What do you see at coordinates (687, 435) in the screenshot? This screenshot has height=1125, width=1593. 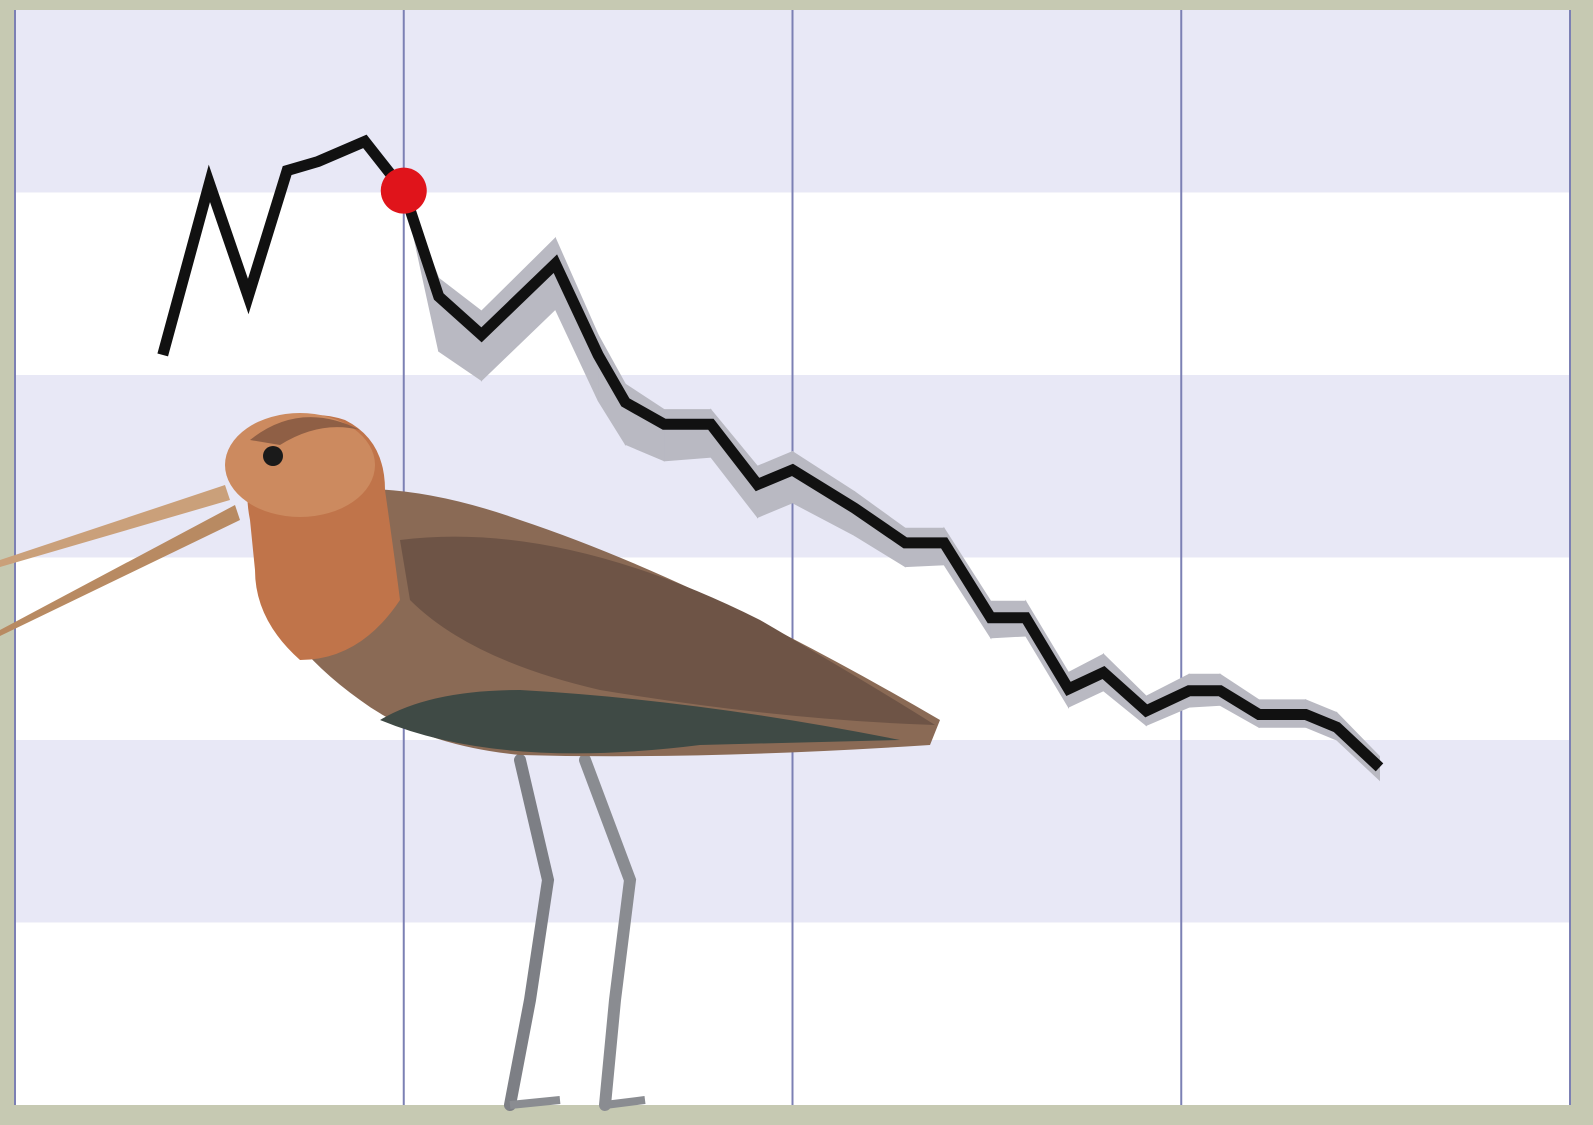 I see `uncertainty-band` at bounding box center [687, 435].